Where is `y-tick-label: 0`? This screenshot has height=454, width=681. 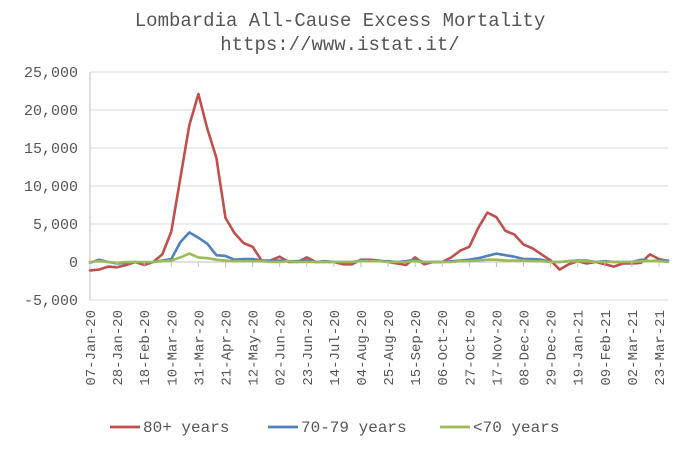 y-tick-label: 0 is located at coordinates (73, 263).